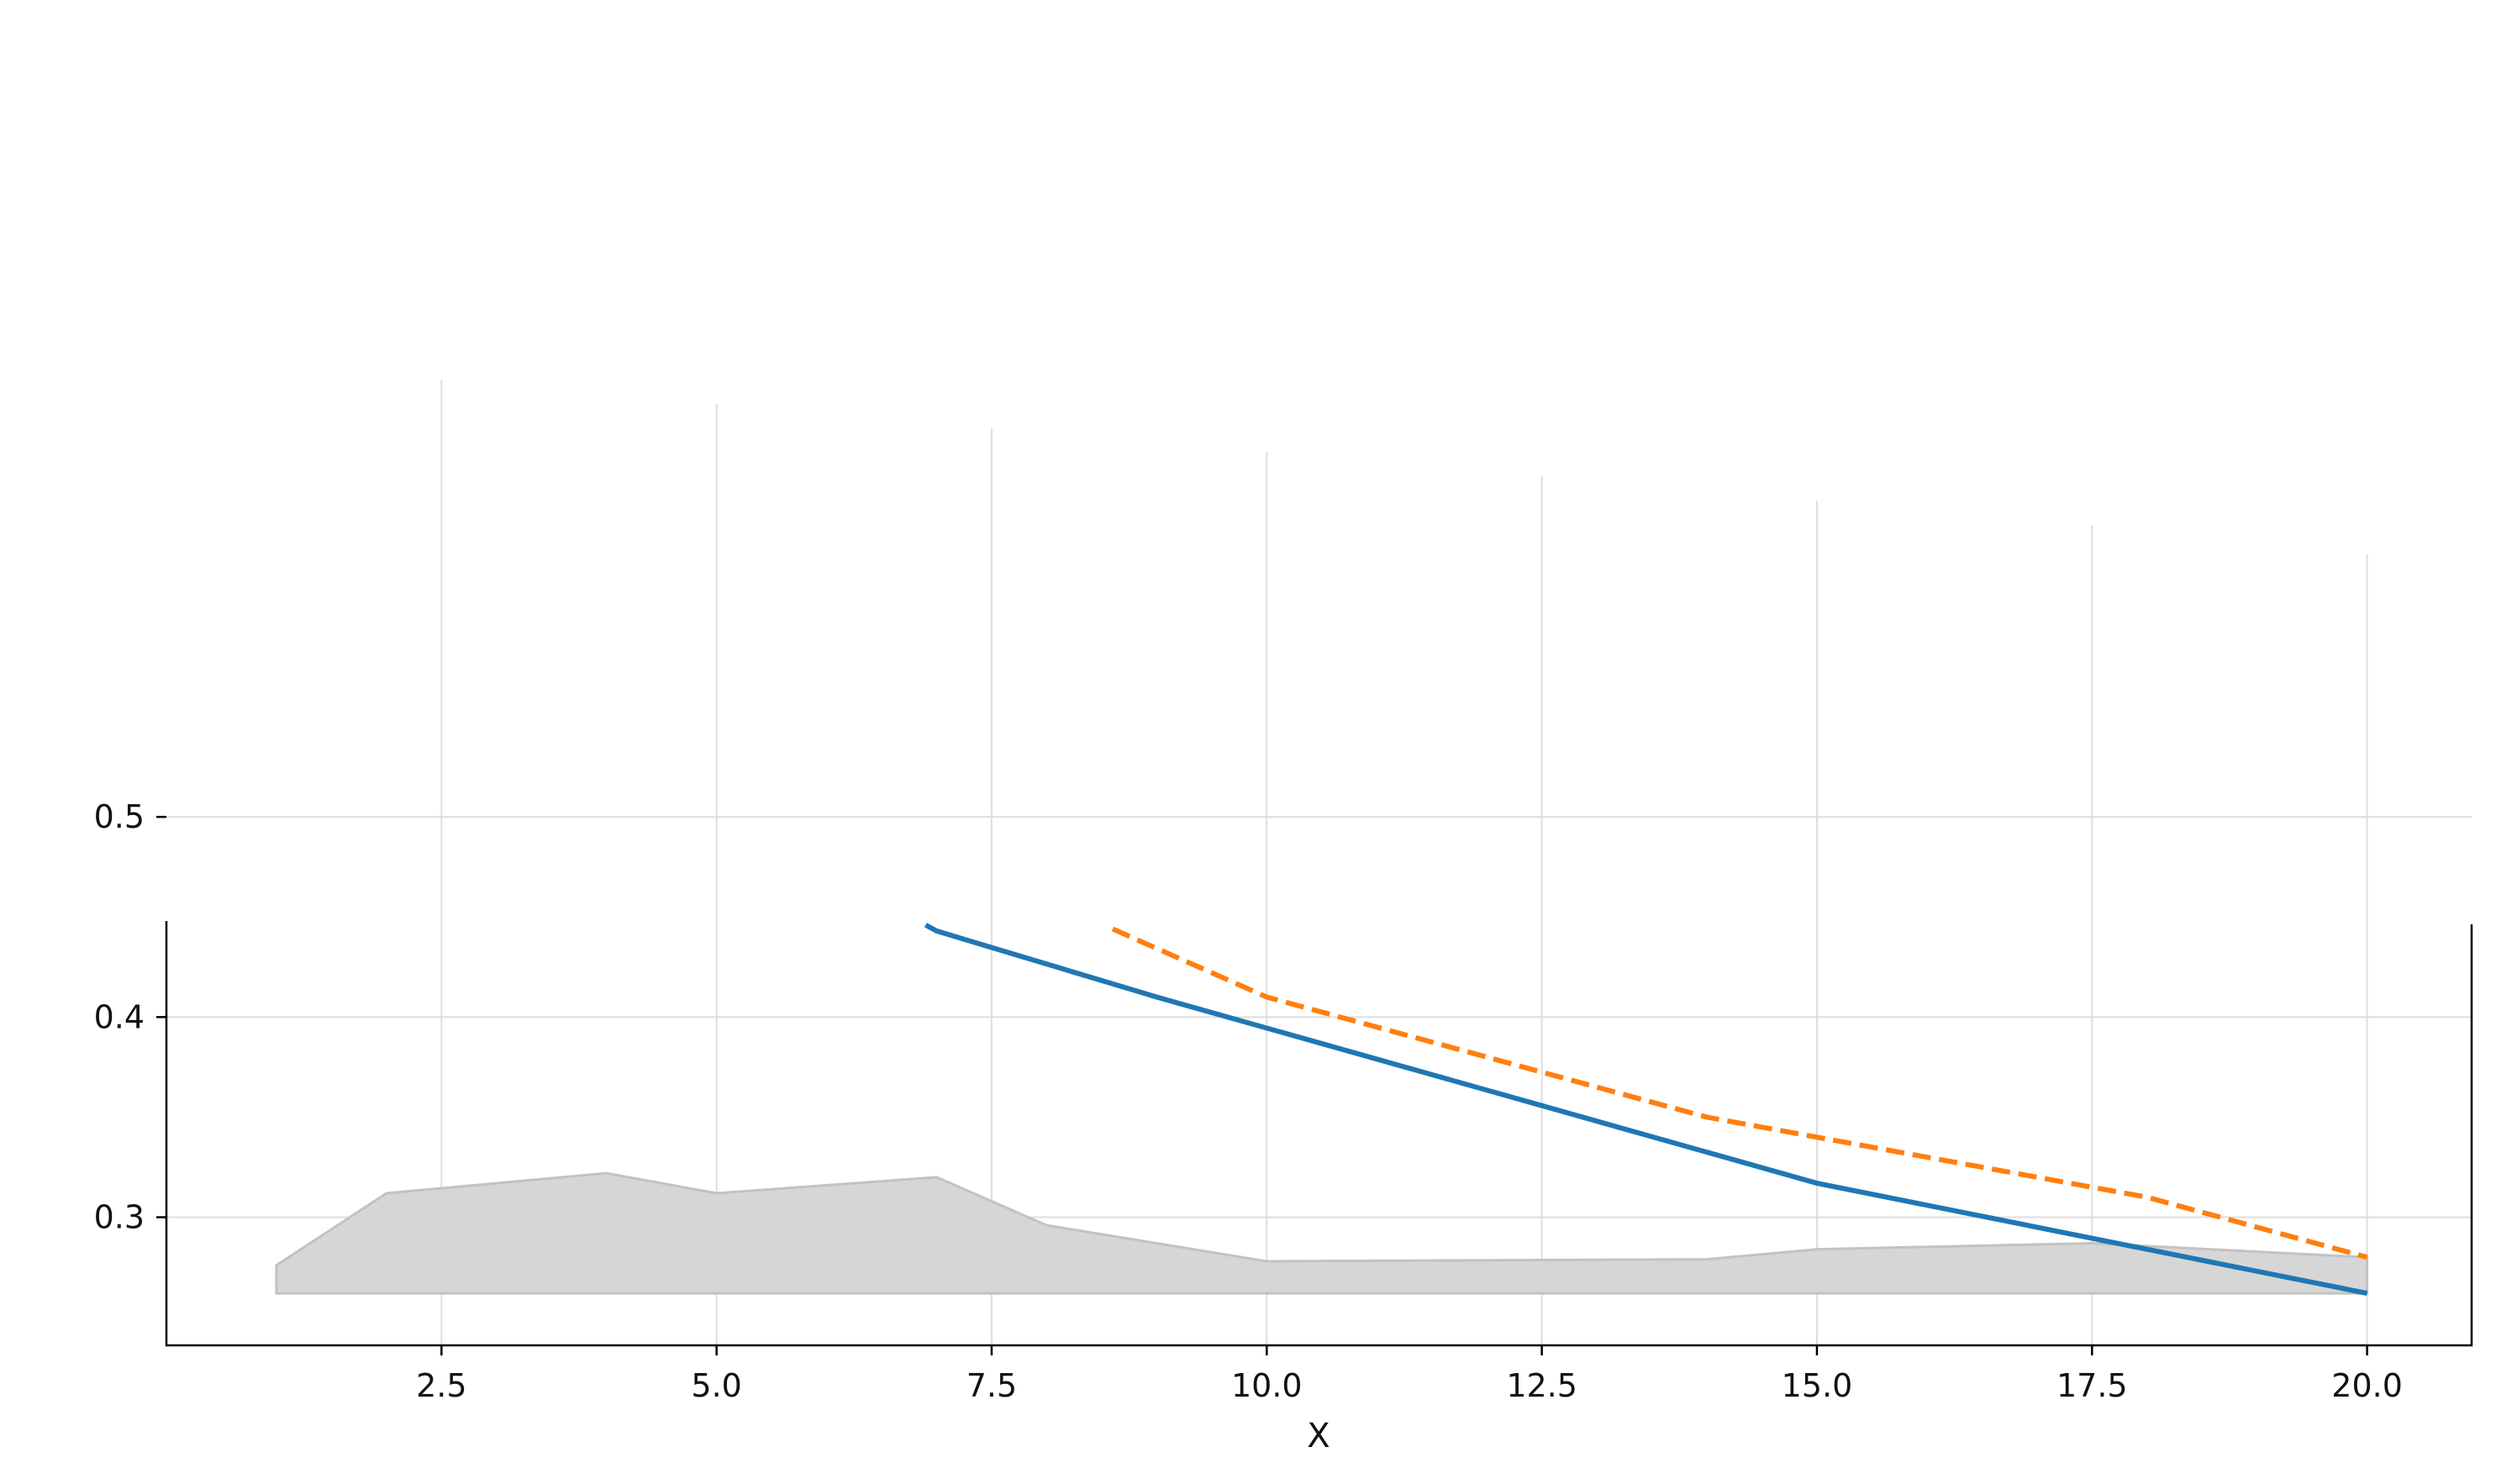 The image size is (2496, 1484). Describe the element at coordinates (441, 1386) in the screenshot. I see `x-tick-label: 2.5` at that location.